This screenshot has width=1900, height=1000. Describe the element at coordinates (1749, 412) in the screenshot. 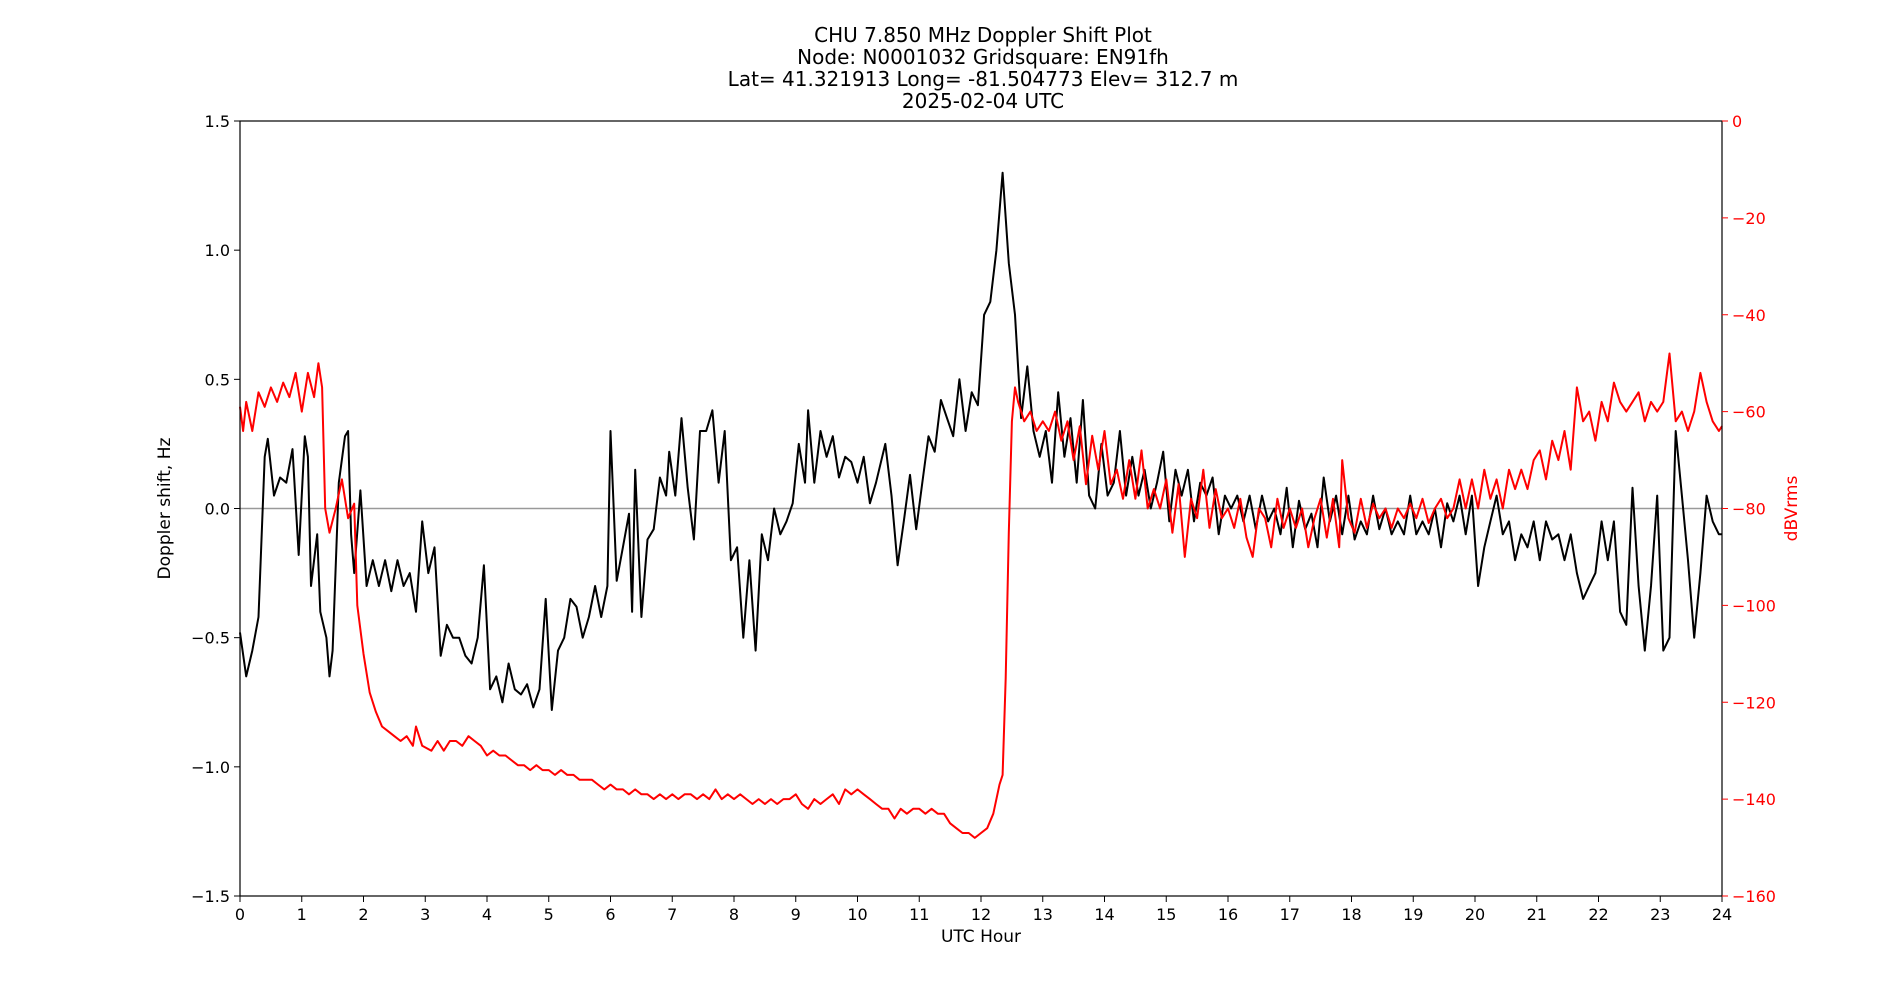

I see `right-tick-label: −60` at that location.